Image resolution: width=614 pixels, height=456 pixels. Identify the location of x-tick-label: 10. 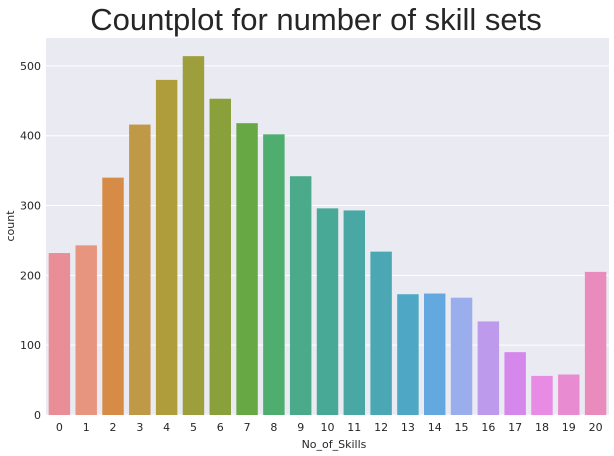
(328, 427).